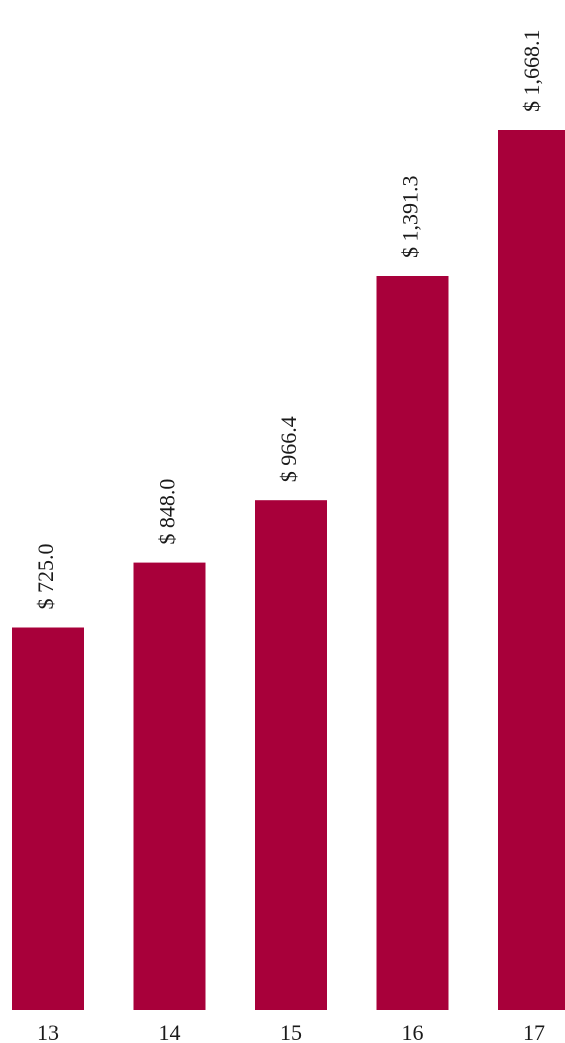 This screenshot has width=565, height=1043. Describe the element at coordinates (45, 577) in the screenshot. I see `bar-value-label-13: $ 725.0` at that location.